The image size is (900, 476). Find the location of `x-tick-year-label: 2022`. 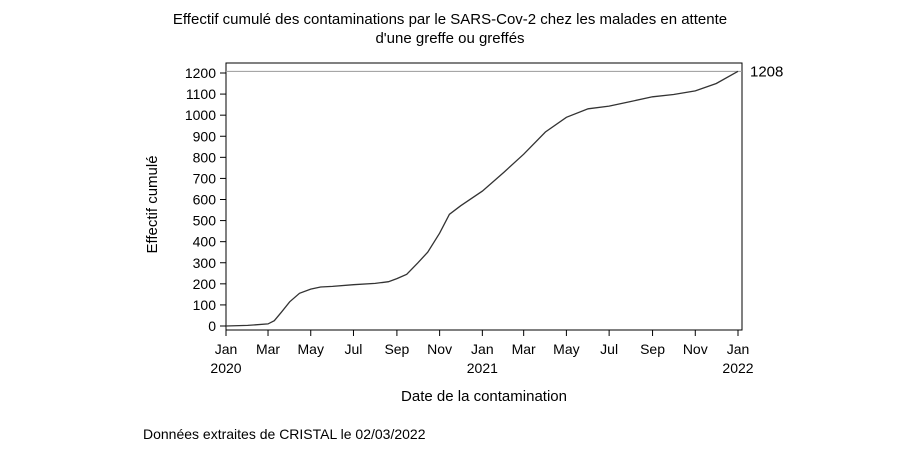

x-tick-year-label: 2022 is located at coordinates (737, 368).